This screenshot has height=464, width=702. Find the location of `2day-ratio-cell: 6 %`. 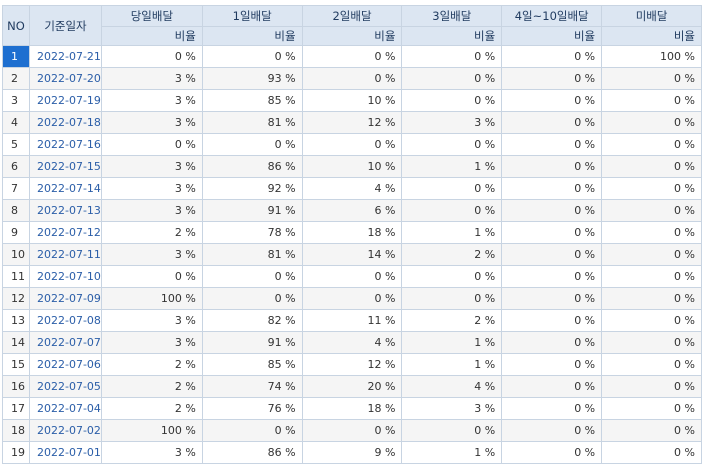

2day-ratio-cell: 6 % is located at coordinates (352, 210).